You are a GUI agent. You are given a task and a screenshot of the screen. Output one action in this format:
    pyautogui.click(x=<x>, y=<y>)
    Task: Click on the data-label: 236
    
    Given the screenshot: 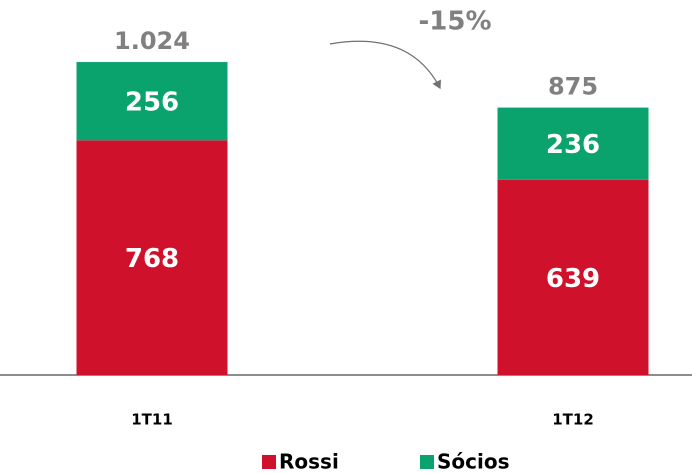 What is the action you would take?
    pyautogui.click(x=573, y=145)
    